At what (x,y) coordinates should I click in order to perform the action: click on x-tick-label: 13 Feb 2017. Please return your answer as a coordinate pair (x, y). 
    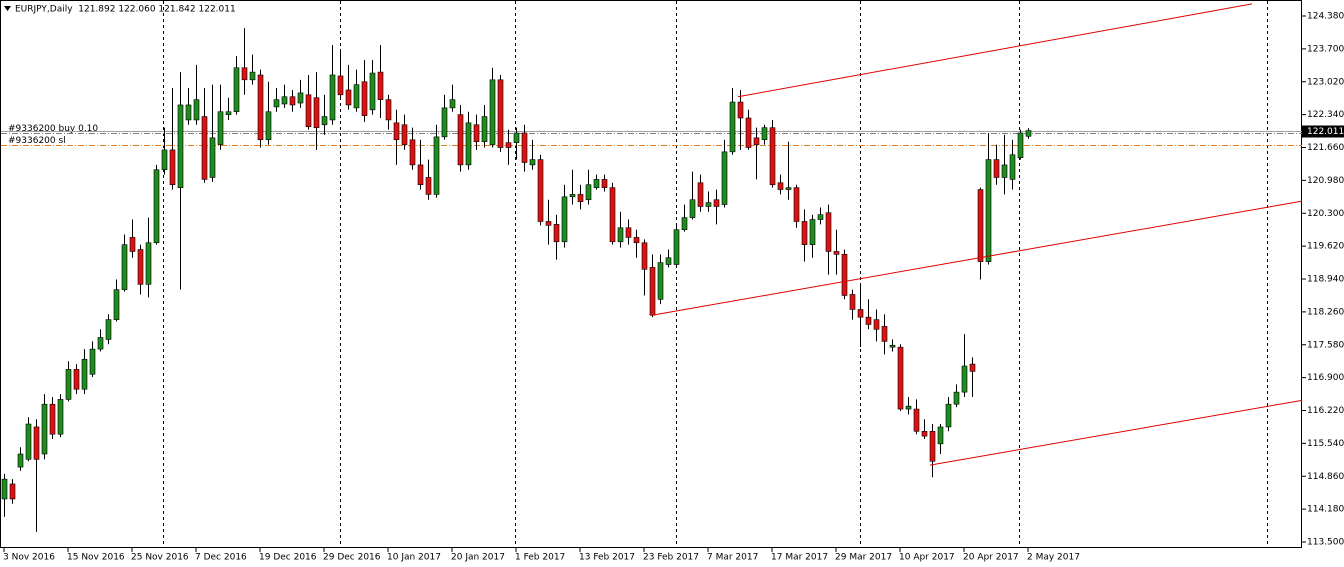
    Looking at the image, I should click on (607, 558).